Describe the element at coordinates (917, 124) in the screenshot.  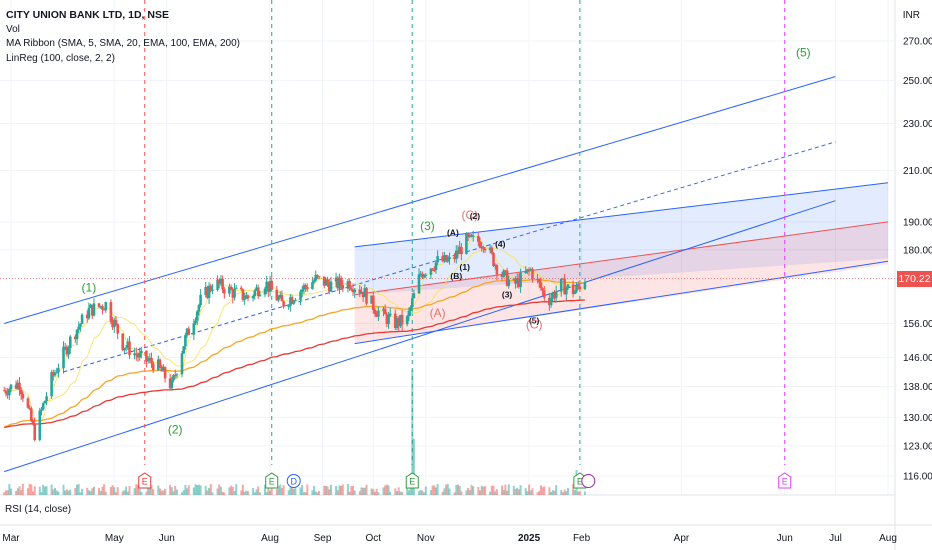
I see `y-axis-tick-label: 230.00` at that location.